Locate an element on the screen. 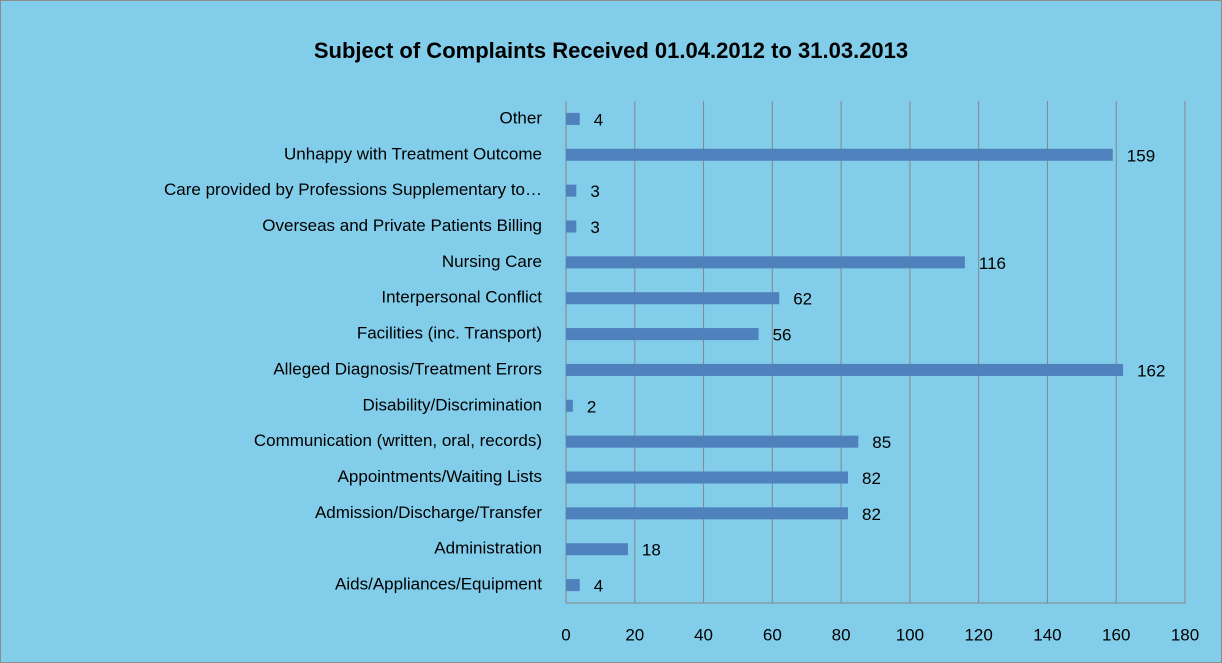 This screenshot has width=1222, height=663. data-label: 56 is located at coordinates (782, 335).